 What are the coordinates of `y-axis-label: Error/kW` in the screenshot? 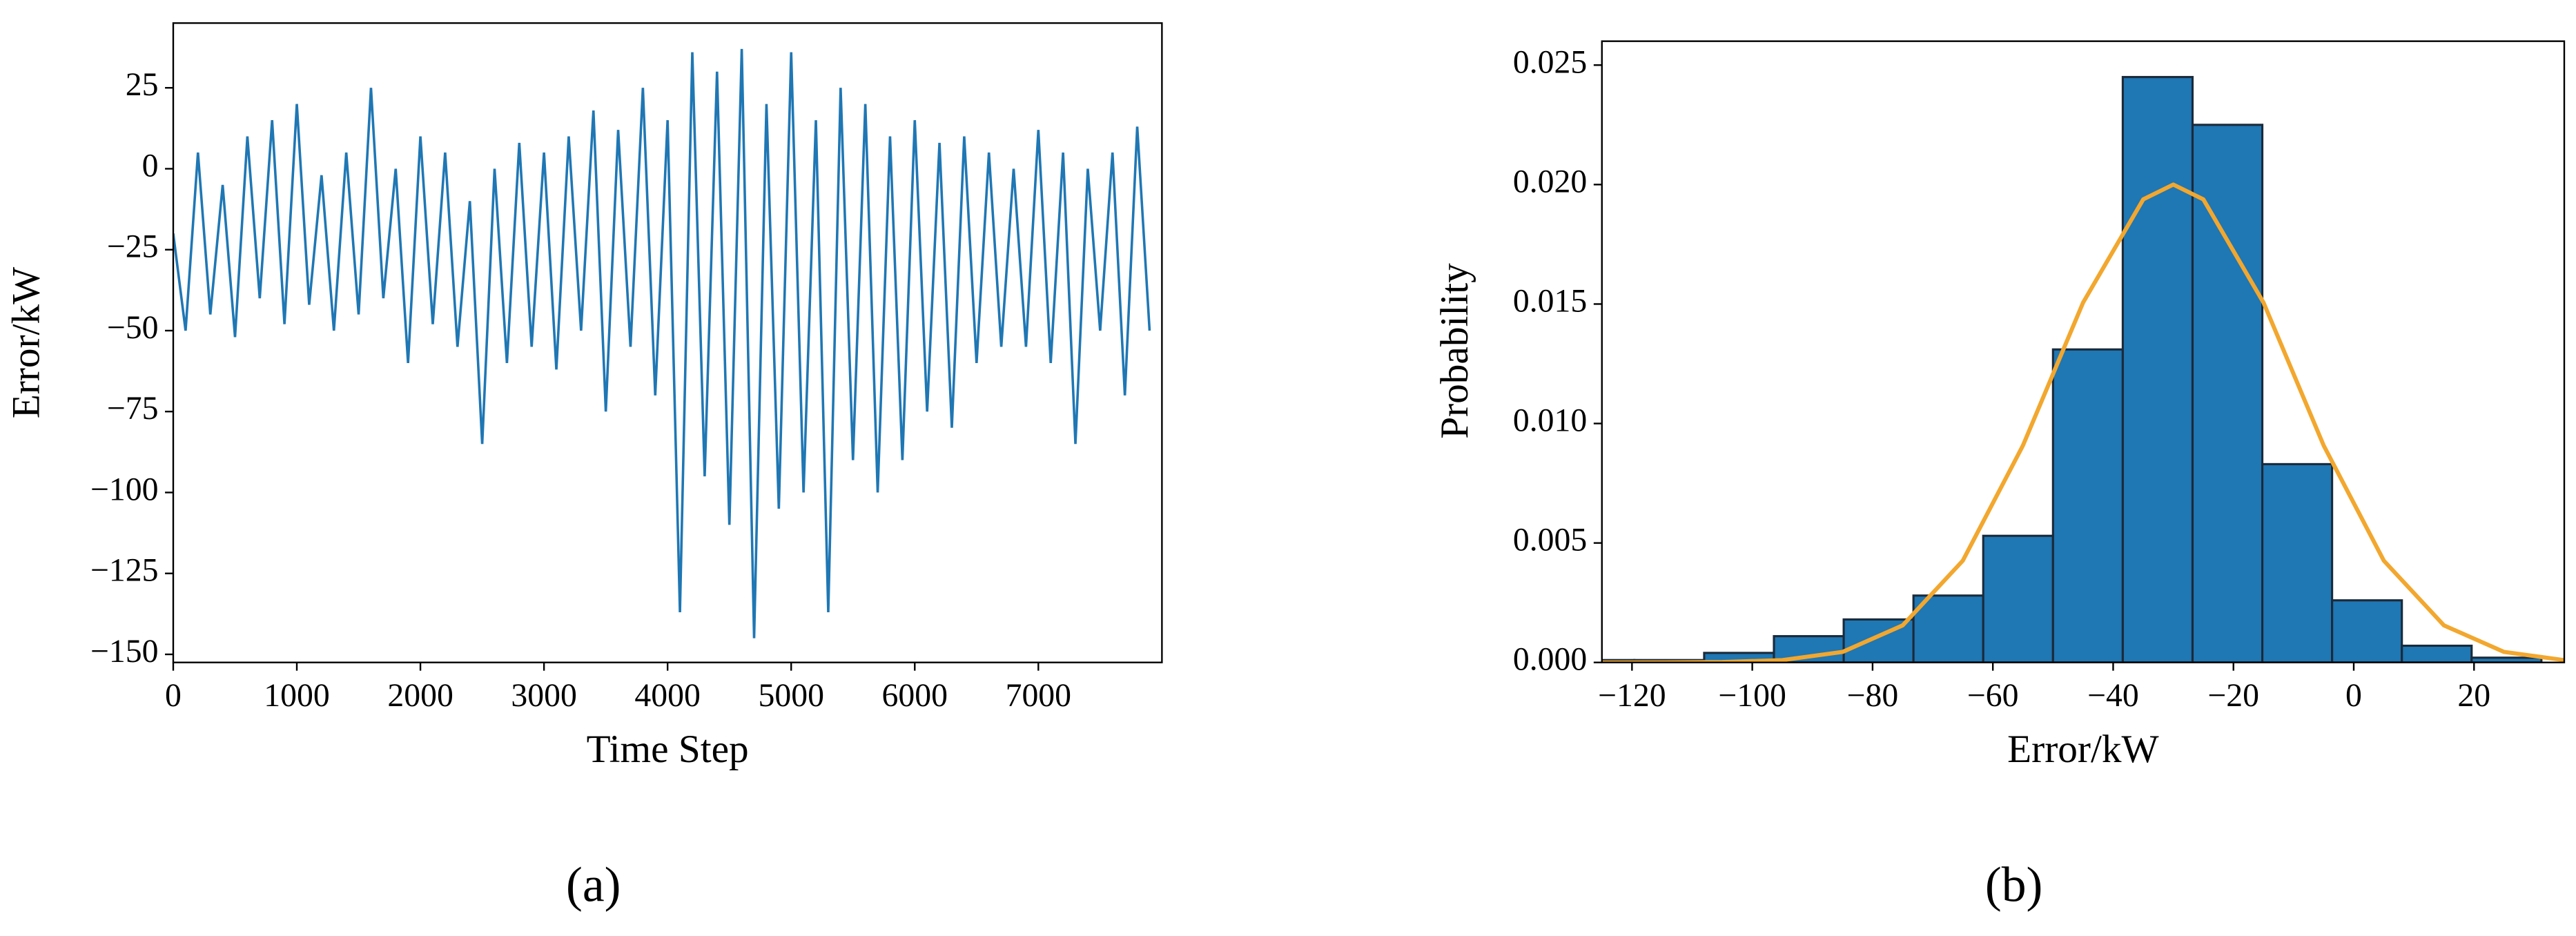 It's located at (26, 342).